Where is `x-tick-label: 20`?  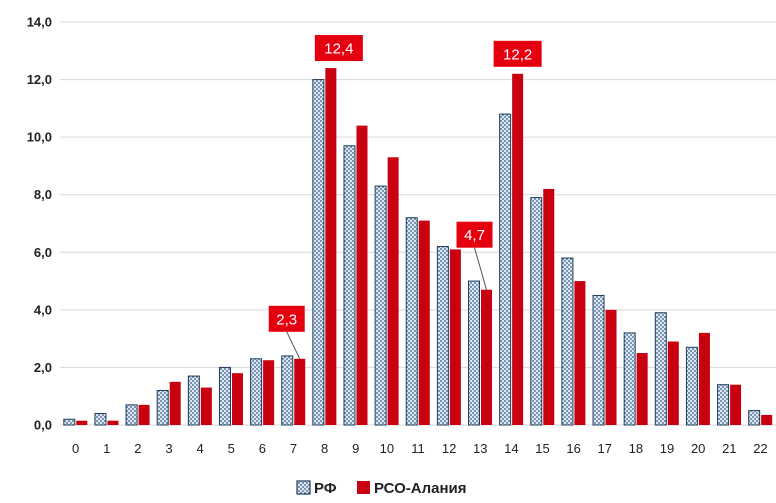 x-tick-label: 20 is located at coordinates (698, 448).